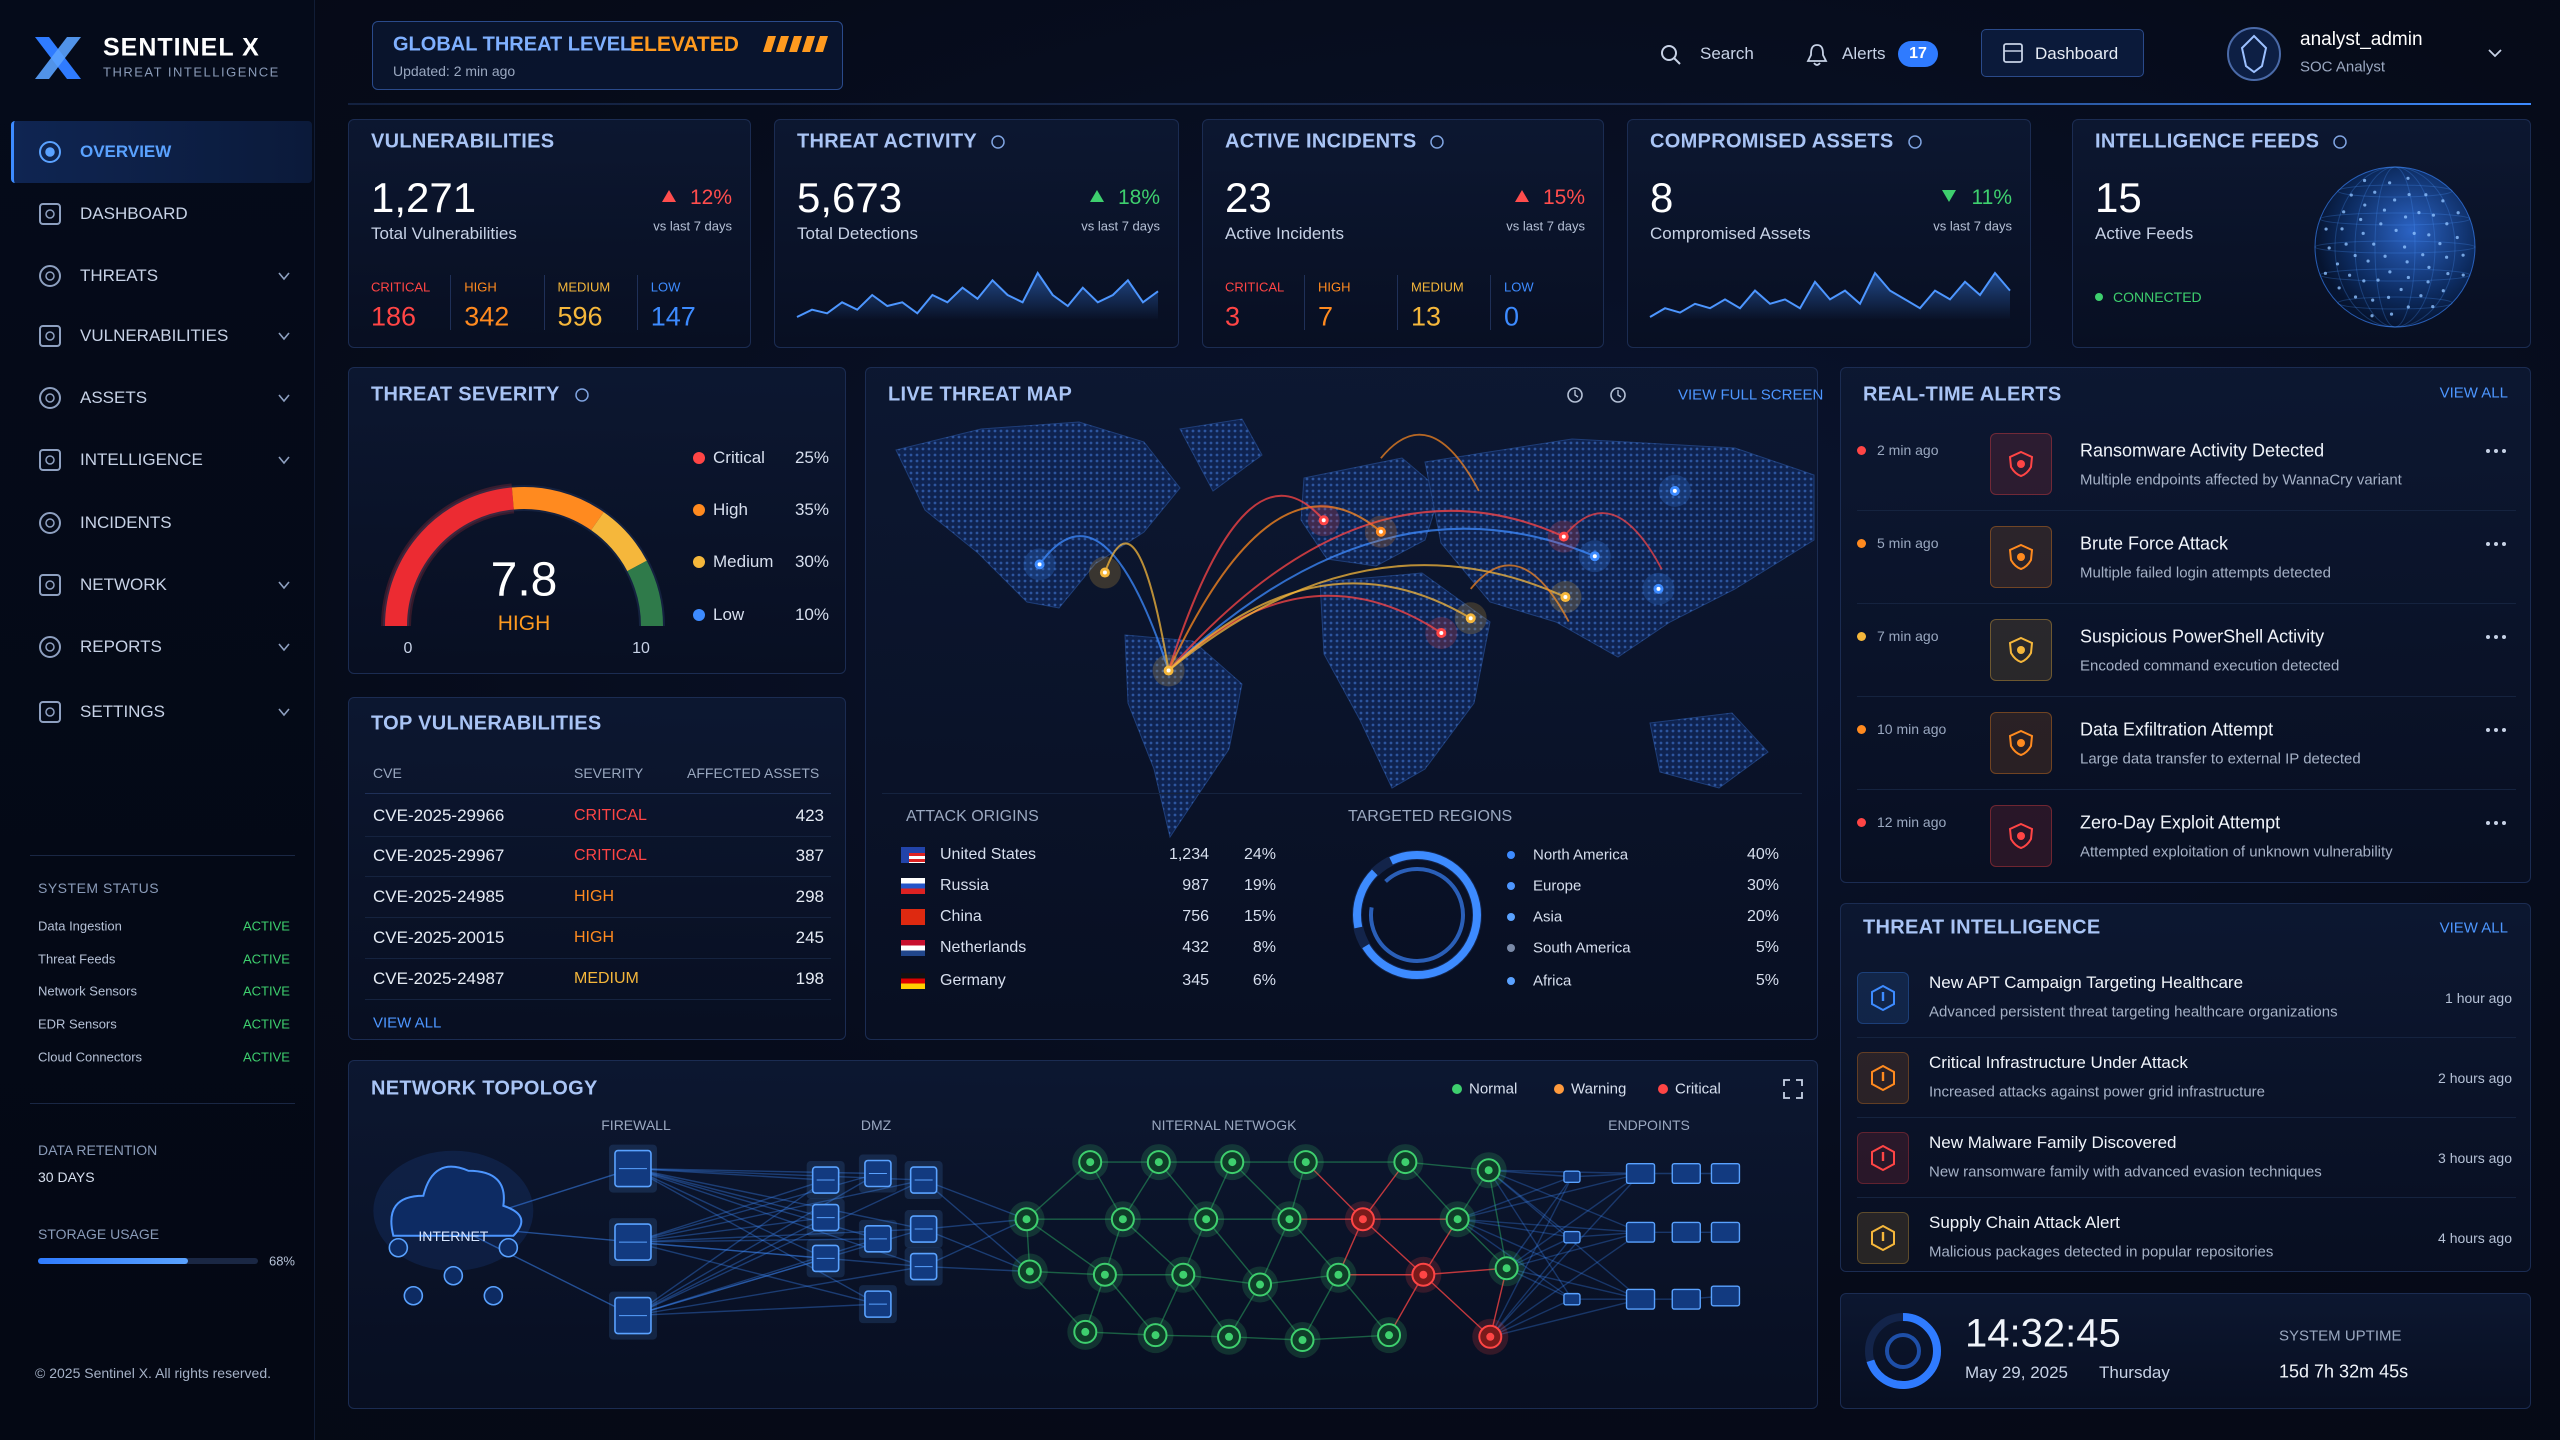  What do you see at coordinates (2495, 53) in the screenshot?
I see `user-chevron` at bounding box center [2495, 53].